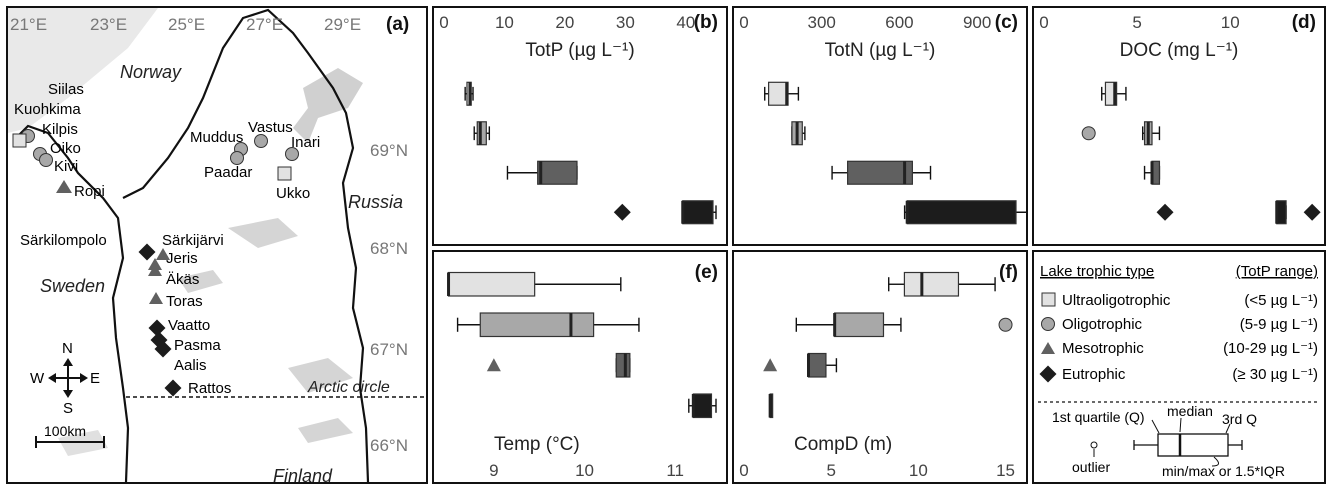 The width and height of the screenshot is (1332, 490). What do you see at coordinates (66, 89) in the screenshot?
I see `lake-label: Siilas` at bounding box center [66, 89].